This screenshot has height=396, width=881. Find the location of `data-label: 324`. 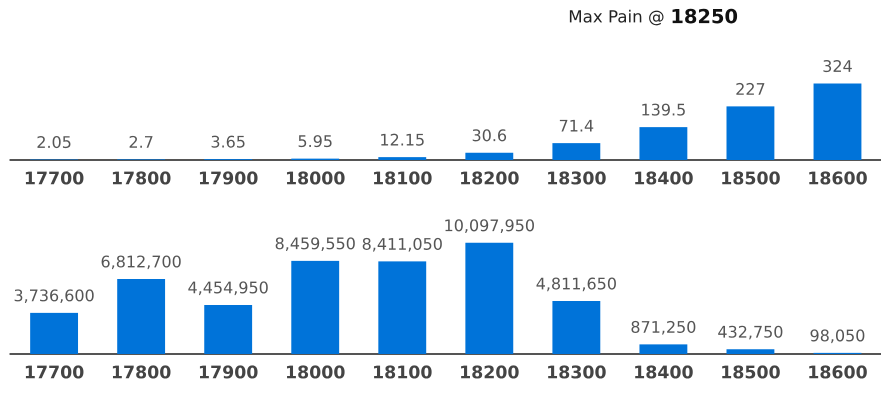

data-label: 324 is located at coordinates (837, 66).